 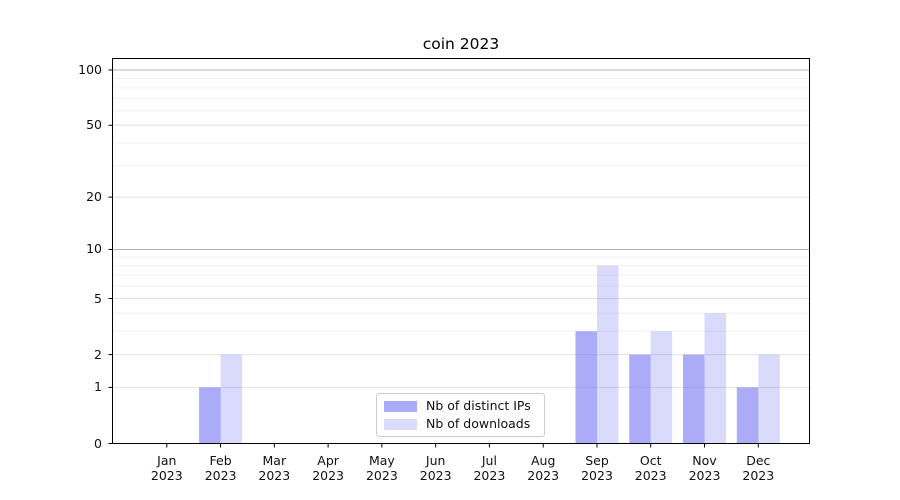 What do you see at coordinates (98, 354) in the screenshot?
I see `y-tick-label-2: 2` at bounding box center [98, 354].